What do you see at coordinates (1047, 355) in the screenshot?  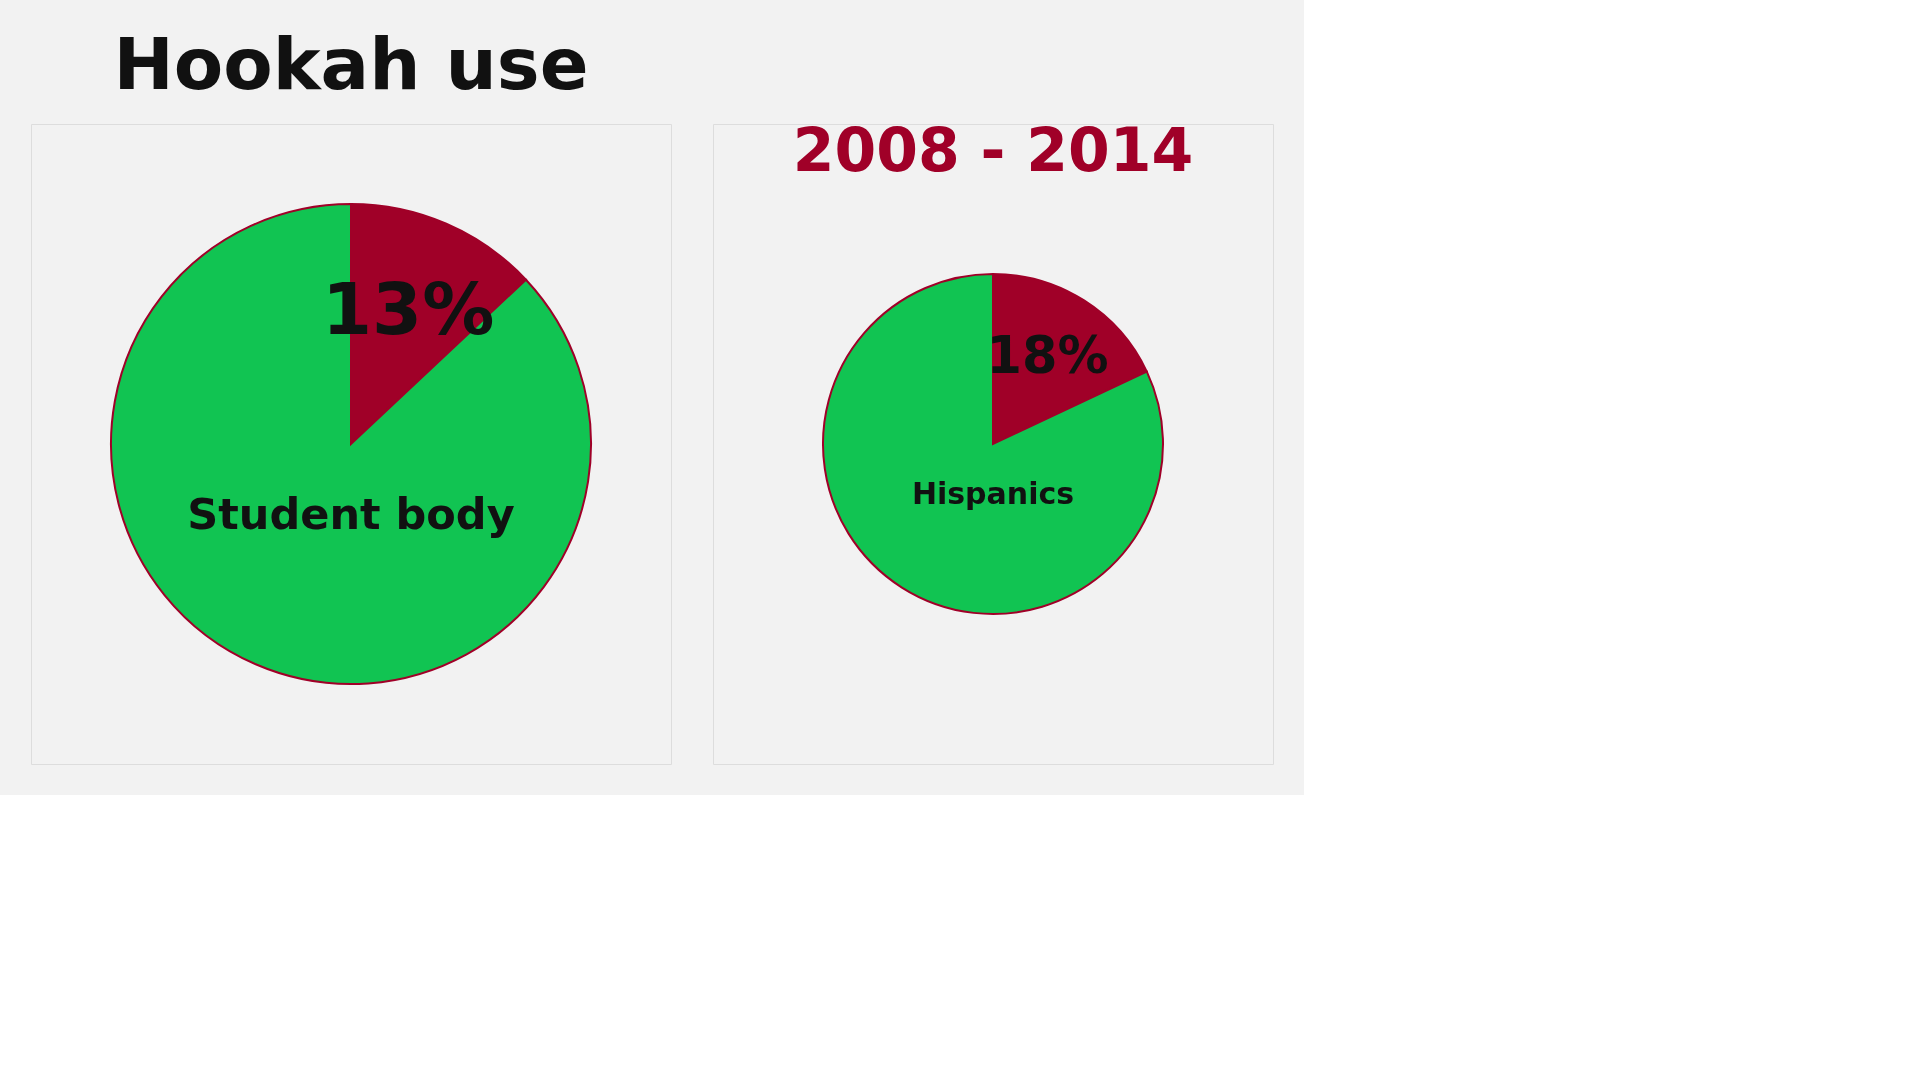 I see `data-label: 18%` at bounding box center [1047, 355].